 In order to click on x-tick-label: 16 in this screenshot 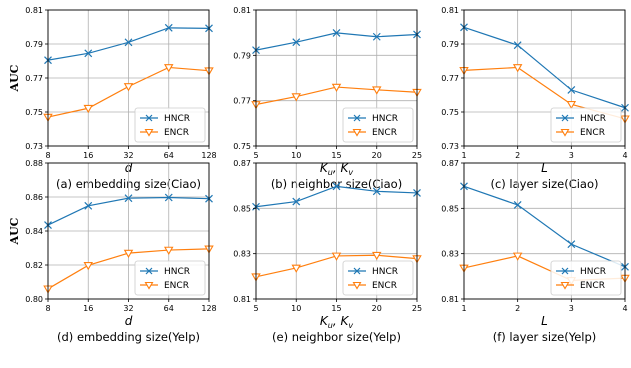, I will do `click(88, 155)`.